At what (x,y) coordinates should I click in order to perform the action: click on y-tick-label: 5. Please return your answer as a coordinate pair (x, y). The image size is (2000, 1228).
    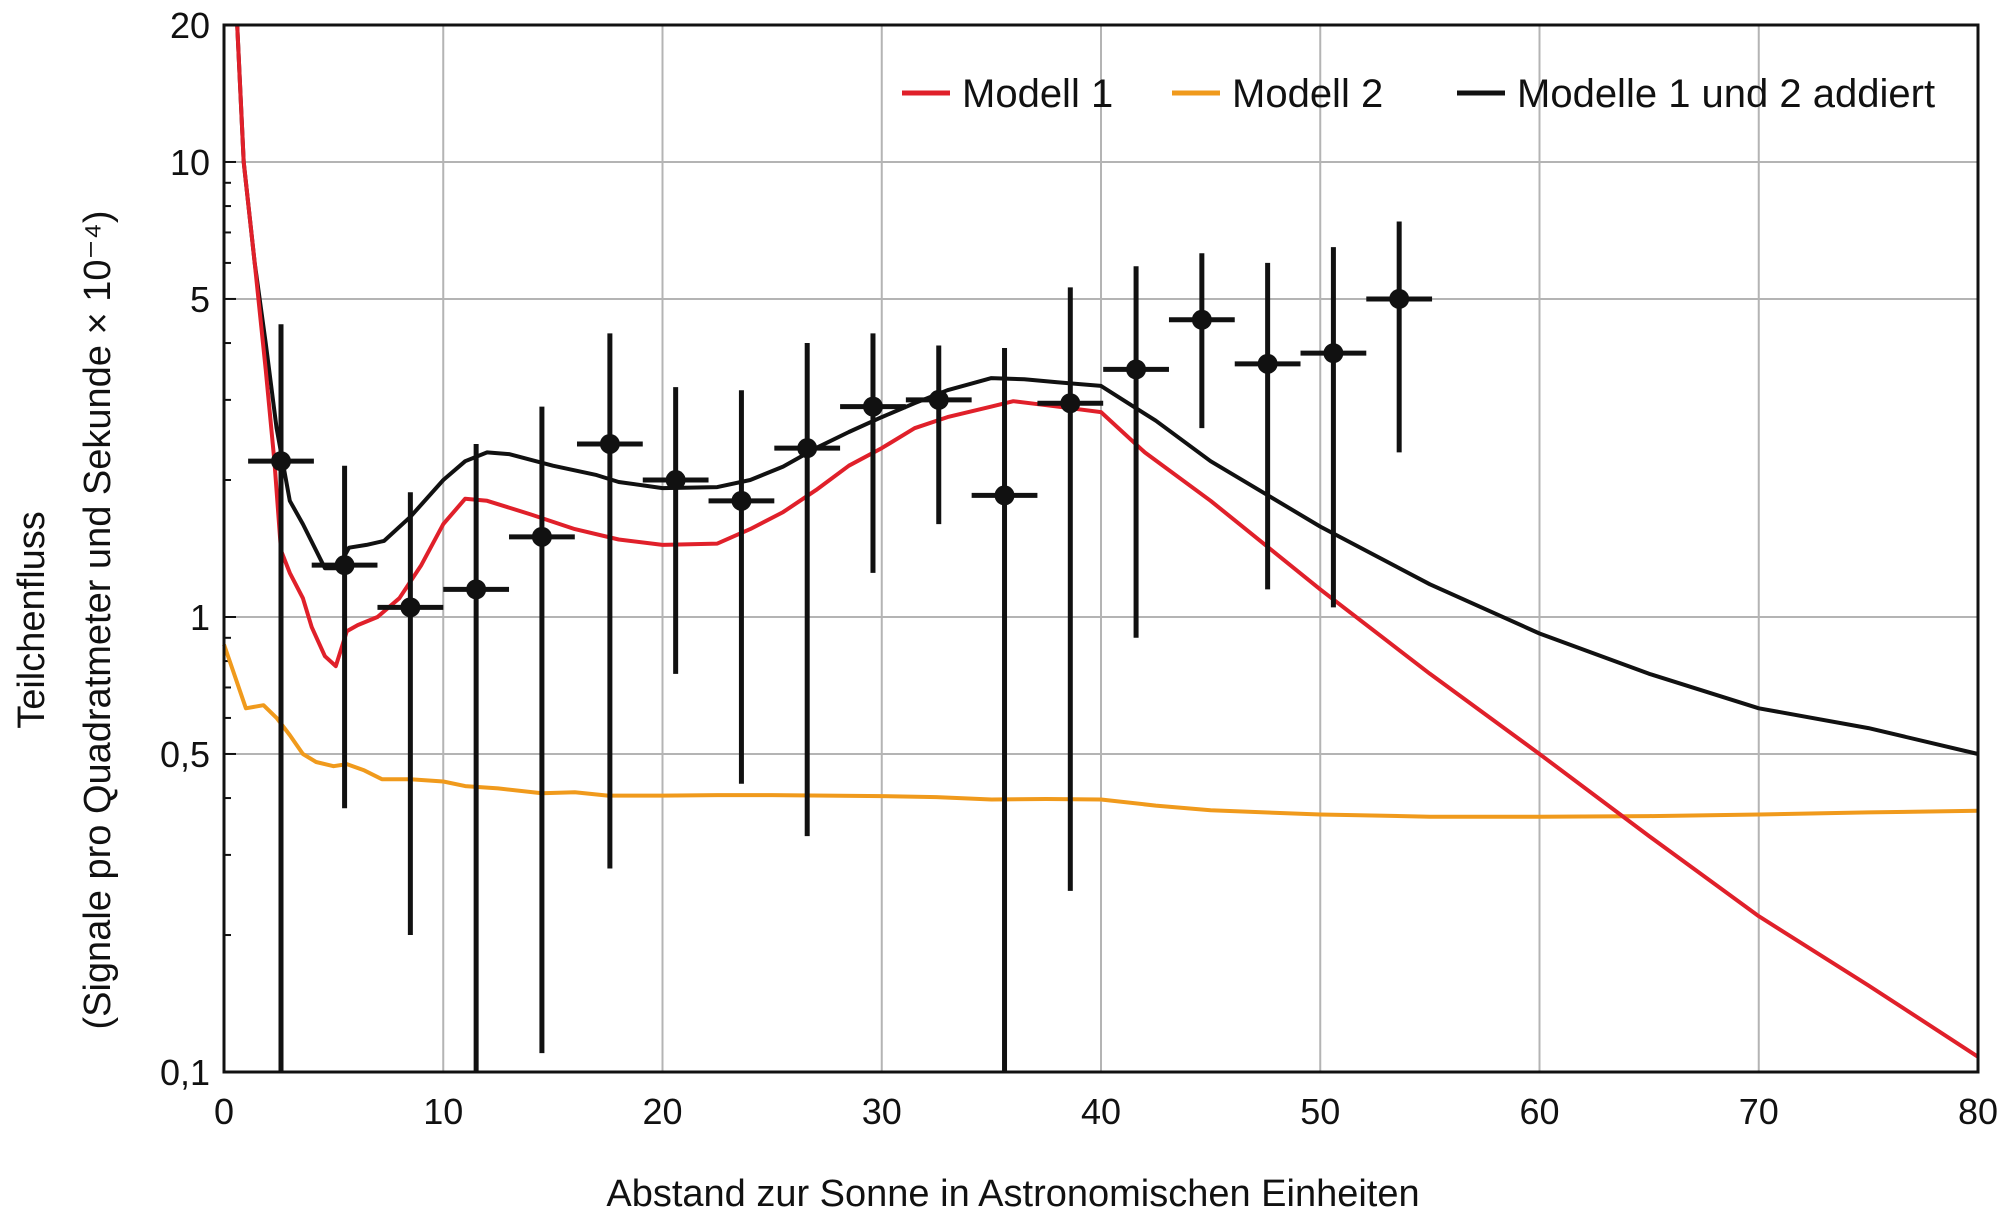
    Looking at the image, I should click on (200, 299).